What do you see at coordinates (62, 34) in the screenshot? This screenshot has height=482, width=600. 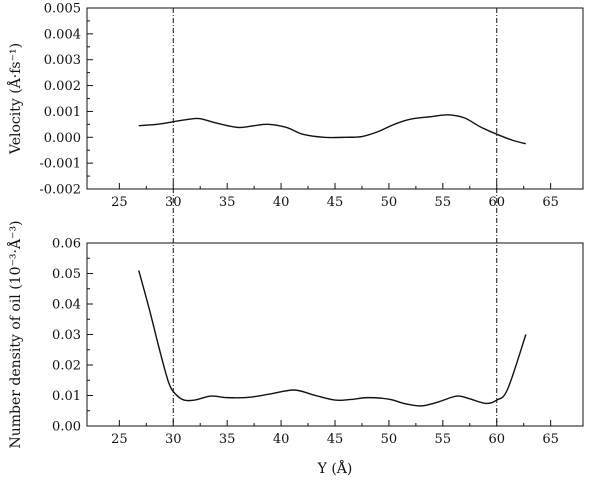 I see `velocity-y-tick-label: 0.004` at bounding box center [62, 34].